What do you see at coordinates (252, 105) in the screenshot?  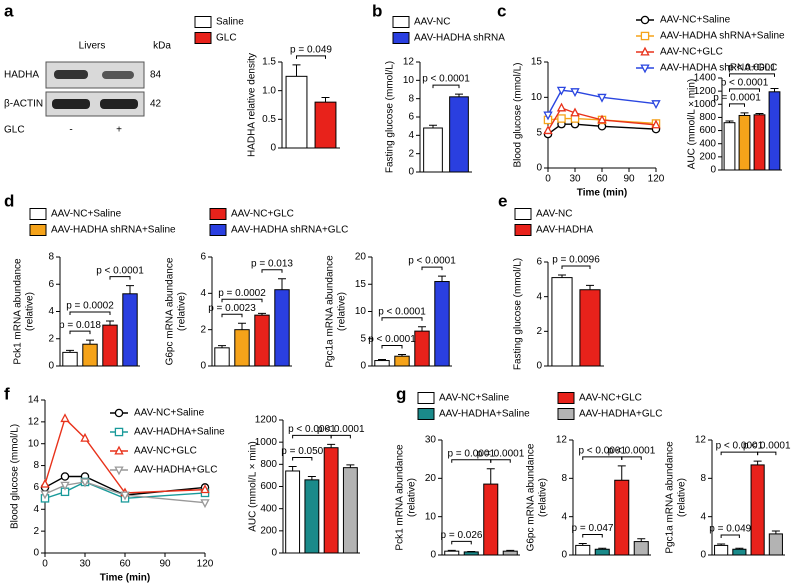 I see `y-axis-label: HADHA relative density` at bounding box center [252, 105].